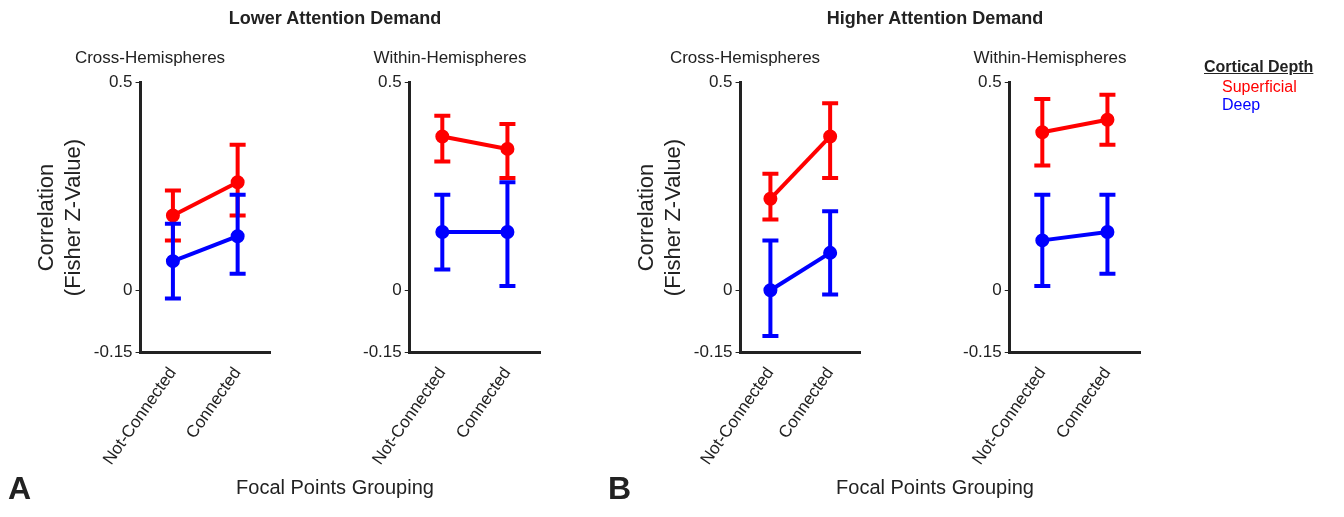 The width and height of the screenshot is (1344, 517). I want to click on text: Higher Attention Demand, so click(935, 18).